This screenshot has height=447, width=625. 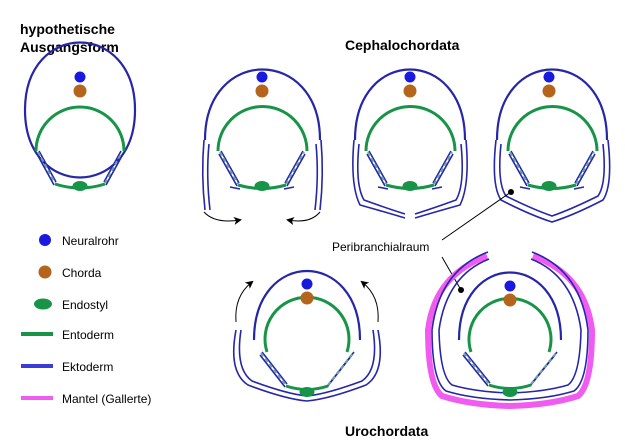 What do you see at coordinates (45, 272) in the screenshot?
I see `legend-swatch-chorda` at bounding box center [45, 272].